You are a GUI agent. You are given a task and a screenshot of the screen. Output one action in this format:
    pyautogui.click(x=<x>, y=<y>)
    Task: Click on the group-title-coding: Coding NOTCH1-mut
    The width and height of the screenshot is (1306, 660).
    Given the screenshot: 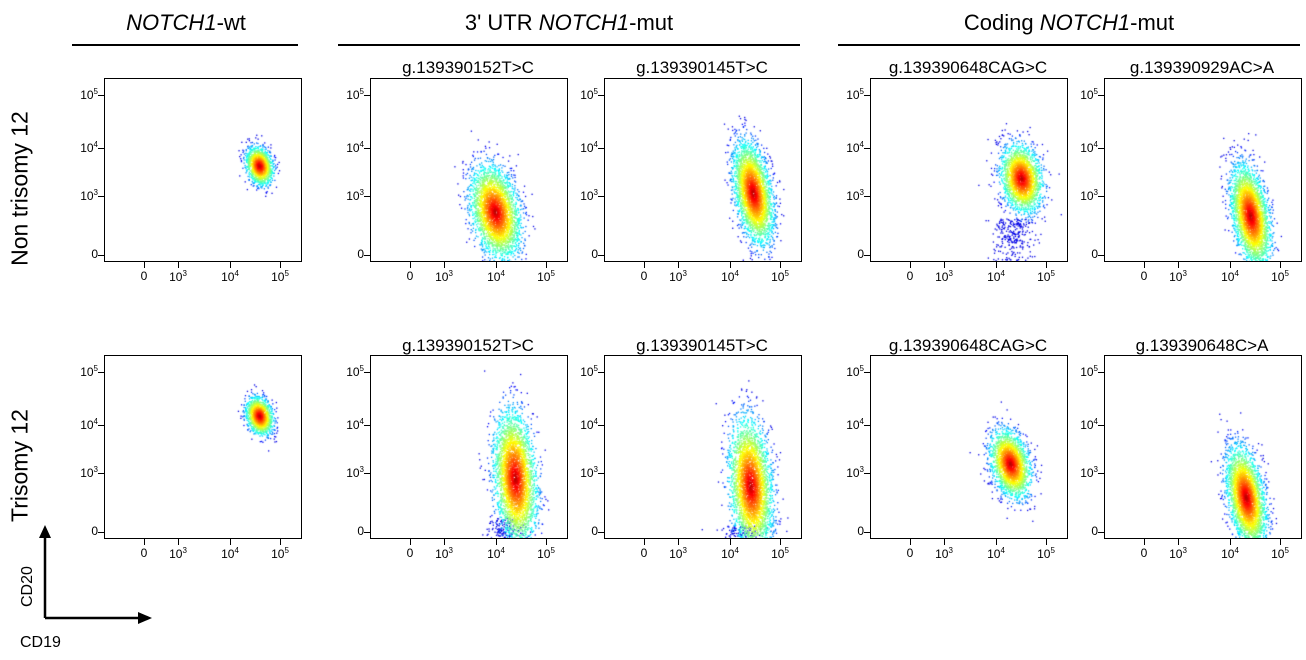 What is the action you would take?
    pyautogui.click(x=1069, y=22)
    